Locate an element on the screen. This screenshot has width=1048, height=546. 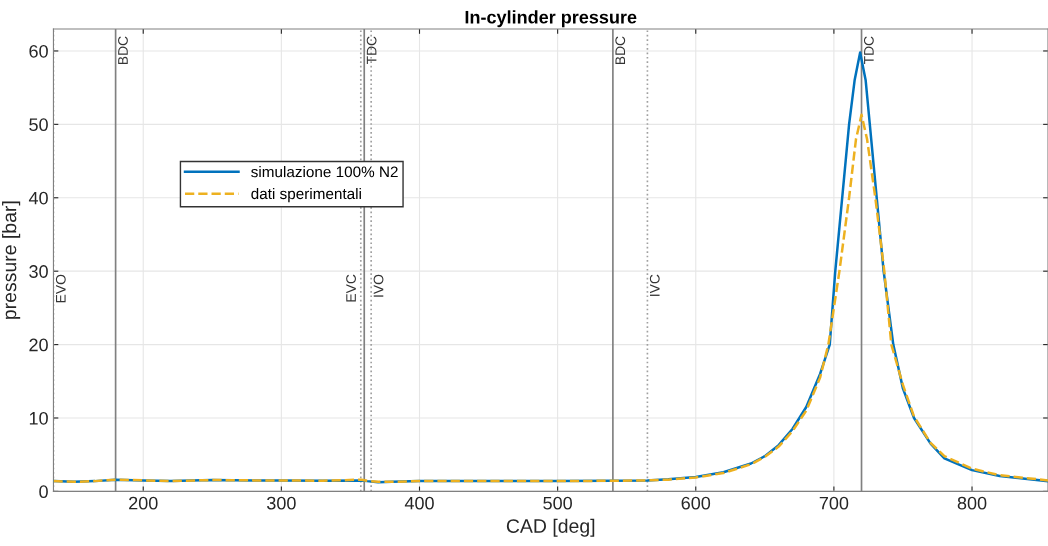
y-tick-label: 60 is located at coordinates (38, 51).